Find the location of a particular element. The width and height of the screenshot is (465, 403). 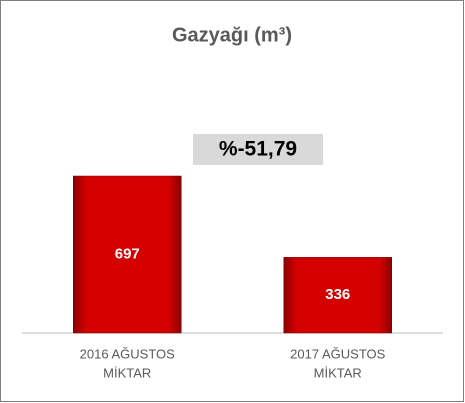

x-tick-label: 2016 AĞUSTOS is located at coordinates (127, 353).